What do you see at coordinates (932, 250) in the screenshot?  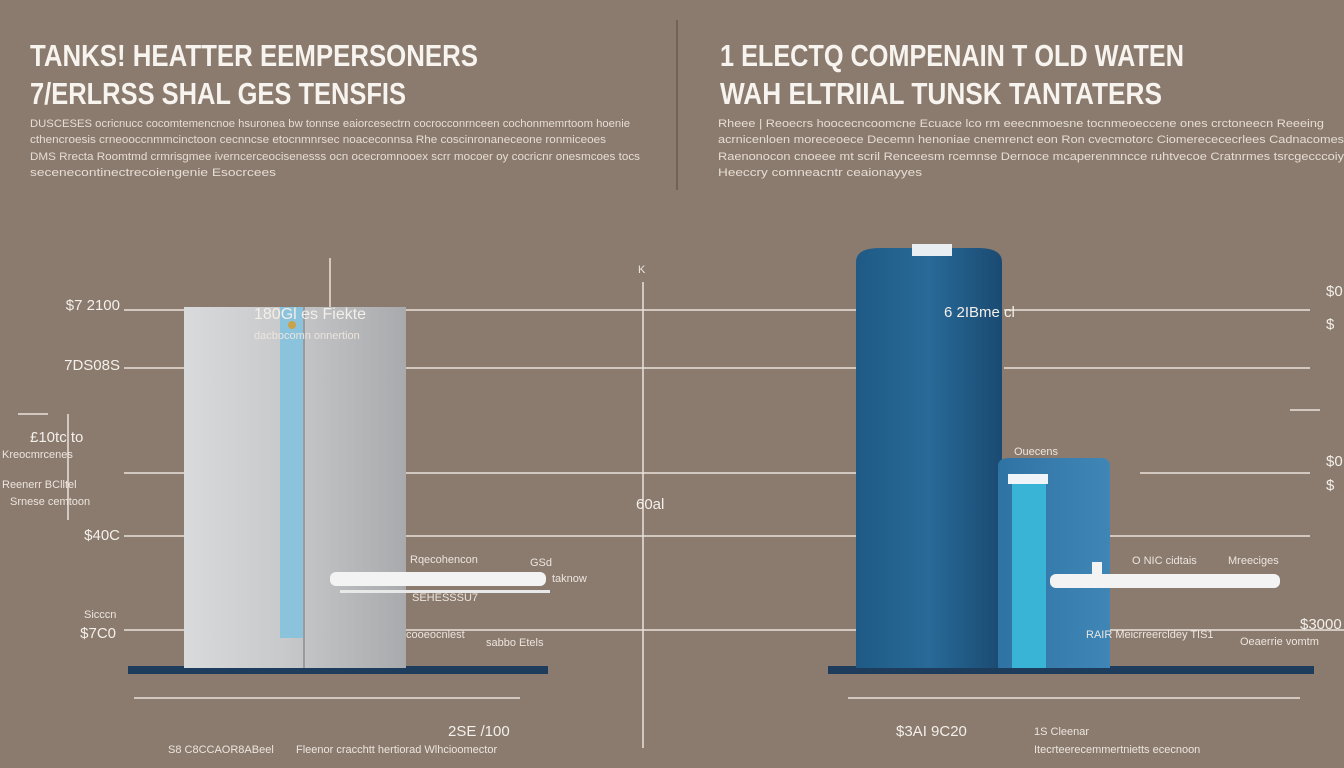 I see `cap` at bounding box center [932, 250].